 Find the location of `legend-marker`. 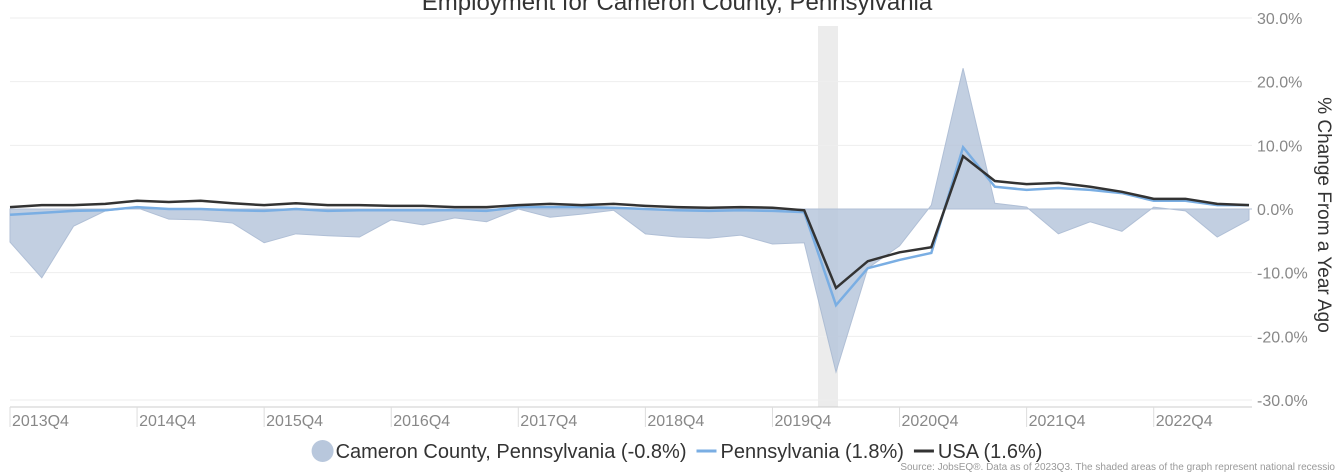

legend-marker is located at coordinates (322, 451).